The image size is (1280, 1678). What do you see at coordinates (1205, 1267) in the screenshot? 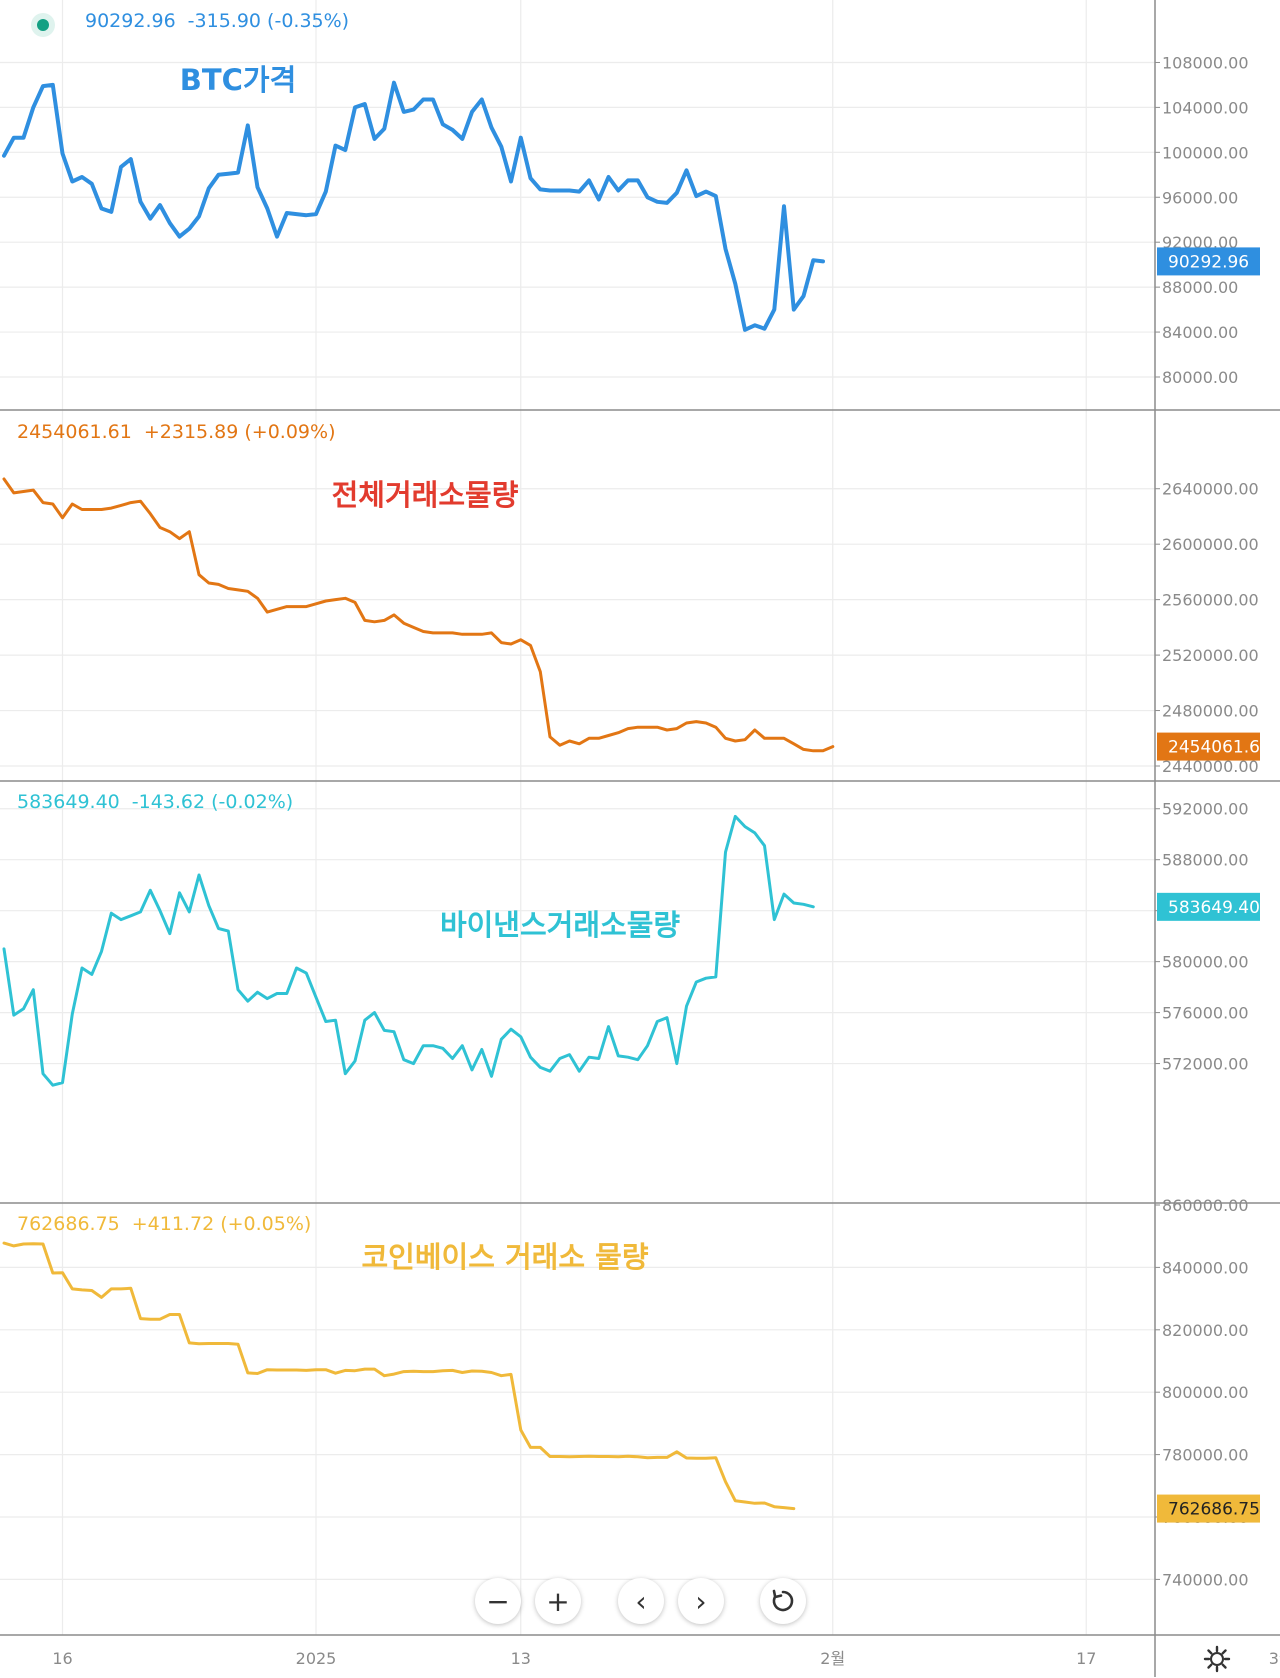
I see `y-tick-label: 840000.00` at bounding box center [1205, 1267].